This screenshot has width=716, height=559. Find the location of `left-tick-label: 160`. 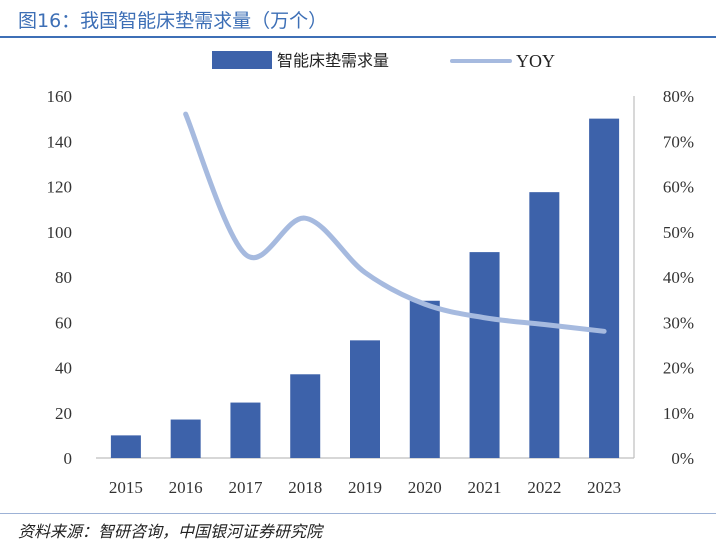

left-tick-label: 160 is located at coordinates (60, 96).